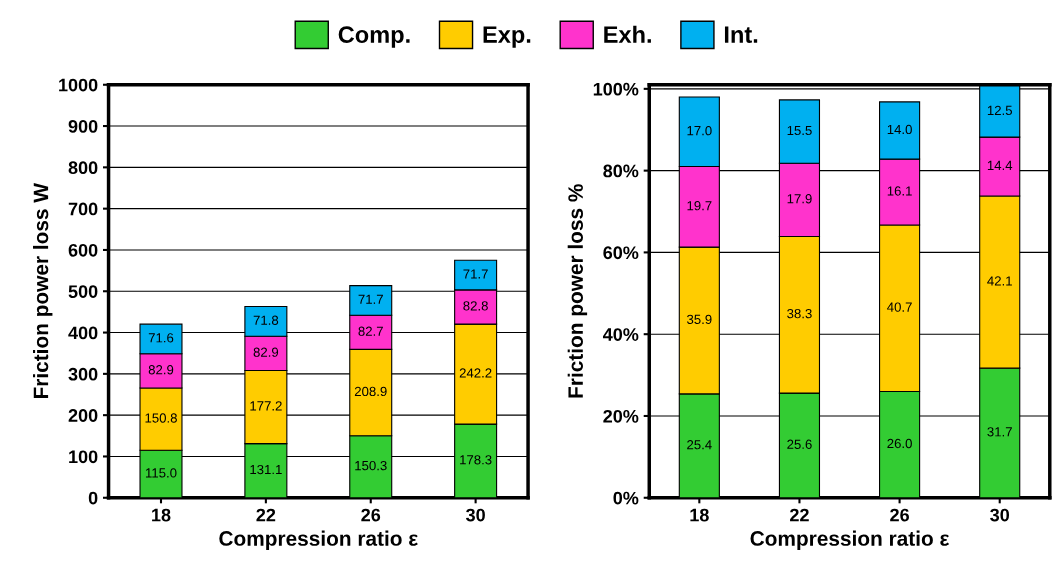 Image resolution: width=1054 pixels, height=565 pixels. Describe the element at coordinates (626, 498) in the screenshot. I see `y-tick-label: 0%` at that location.